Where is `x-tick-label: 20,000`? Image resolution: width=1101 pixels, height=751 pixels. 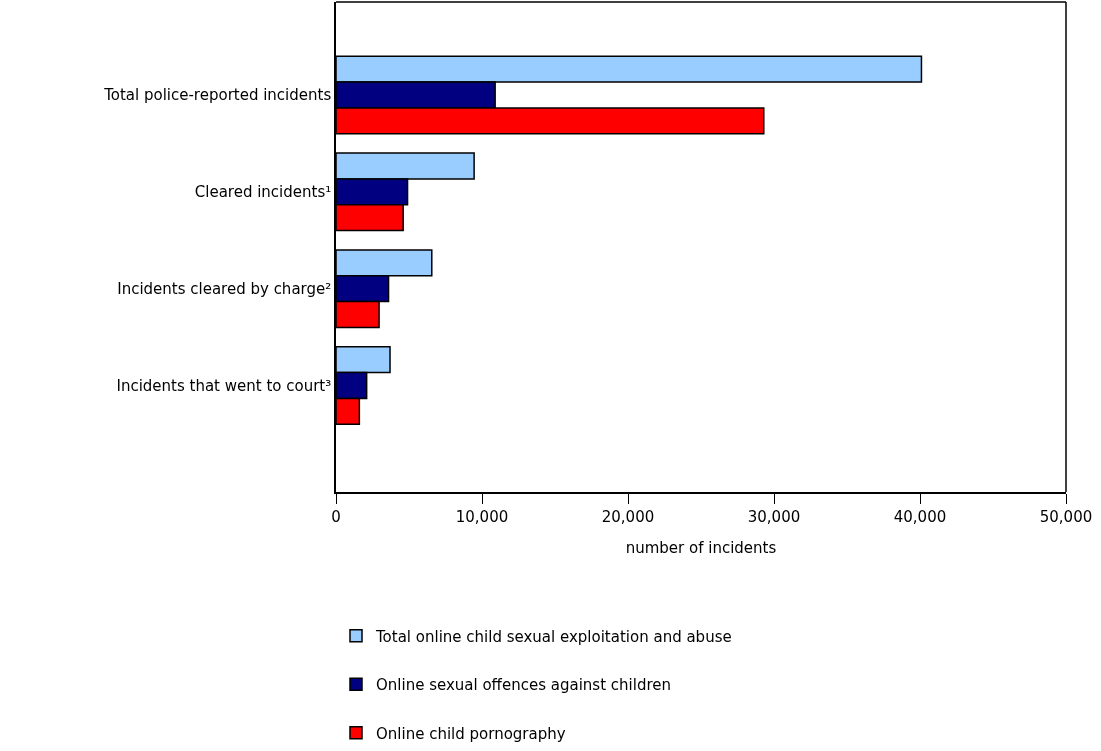 x-tick-label: 20,000 is located at coordinates (628, 516).